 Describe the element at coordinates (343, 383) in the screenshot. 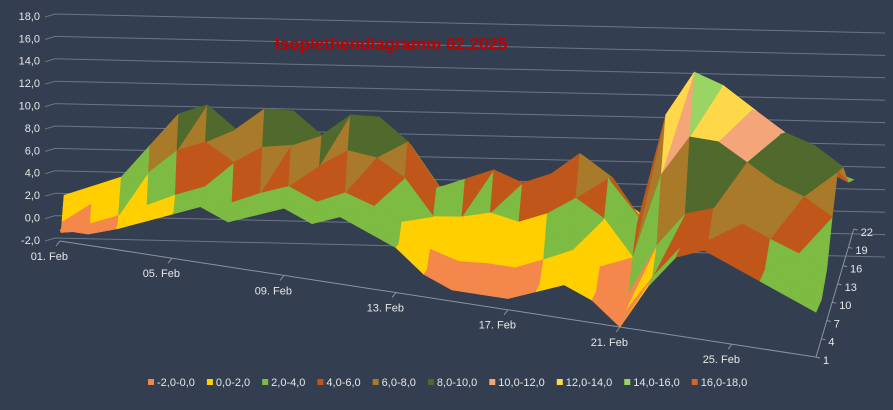

I see `legend-label: 4,0-6,0` at that location.